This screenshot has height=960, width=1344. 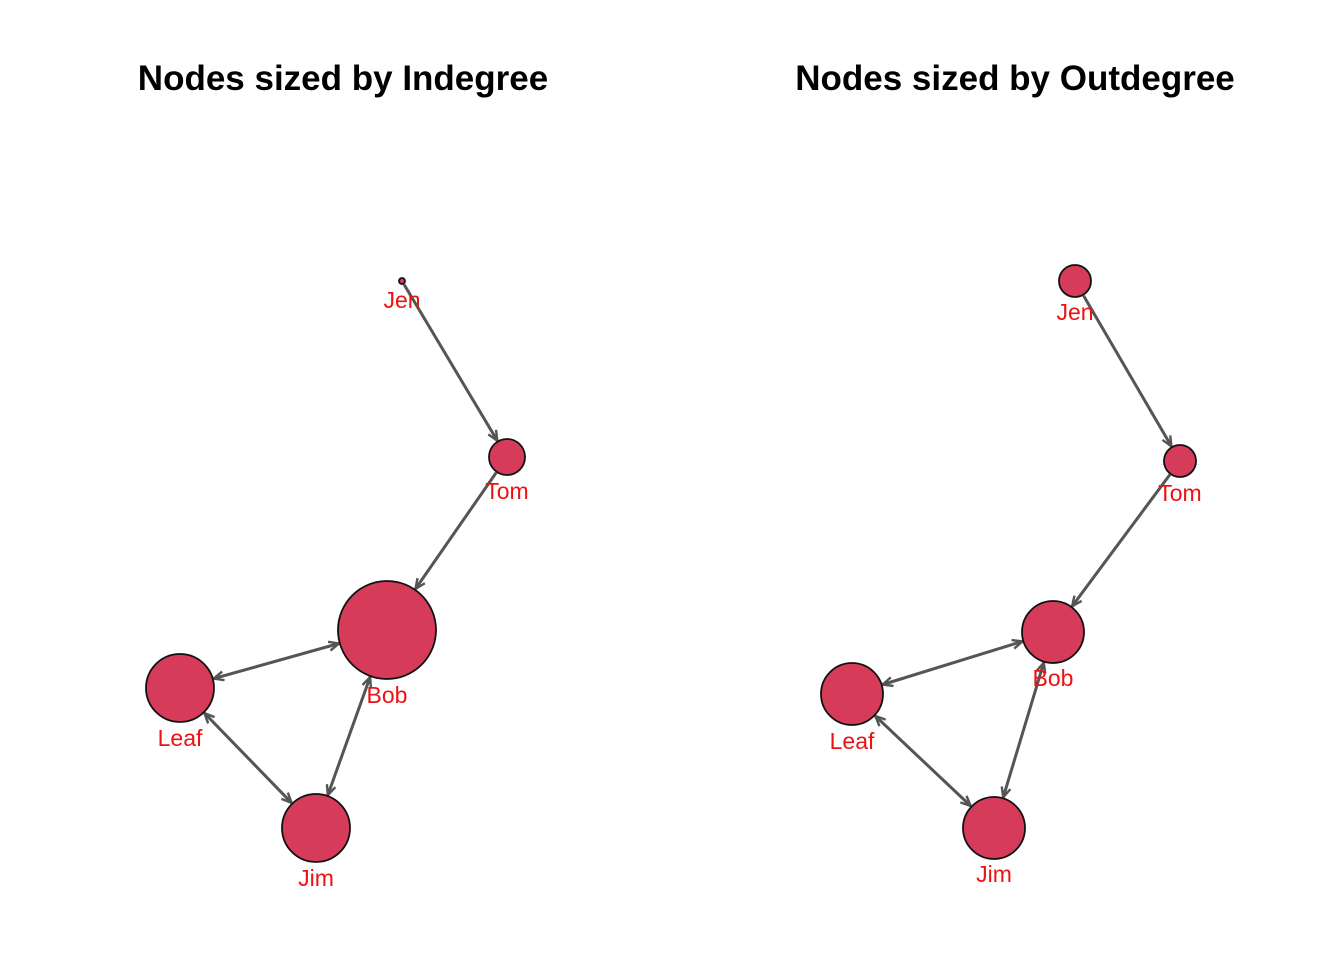 I want to click on panel-title-indegree: Nodes sized by Indegree, so click(x=343, y=78).